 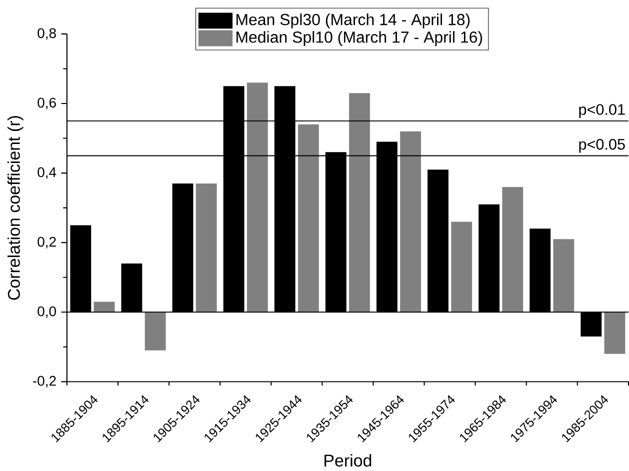 What do you see at coordinates (602, 145) in the screenshot?
I see `ref-line-label: p<0.05` at bounding box center [602, 145].